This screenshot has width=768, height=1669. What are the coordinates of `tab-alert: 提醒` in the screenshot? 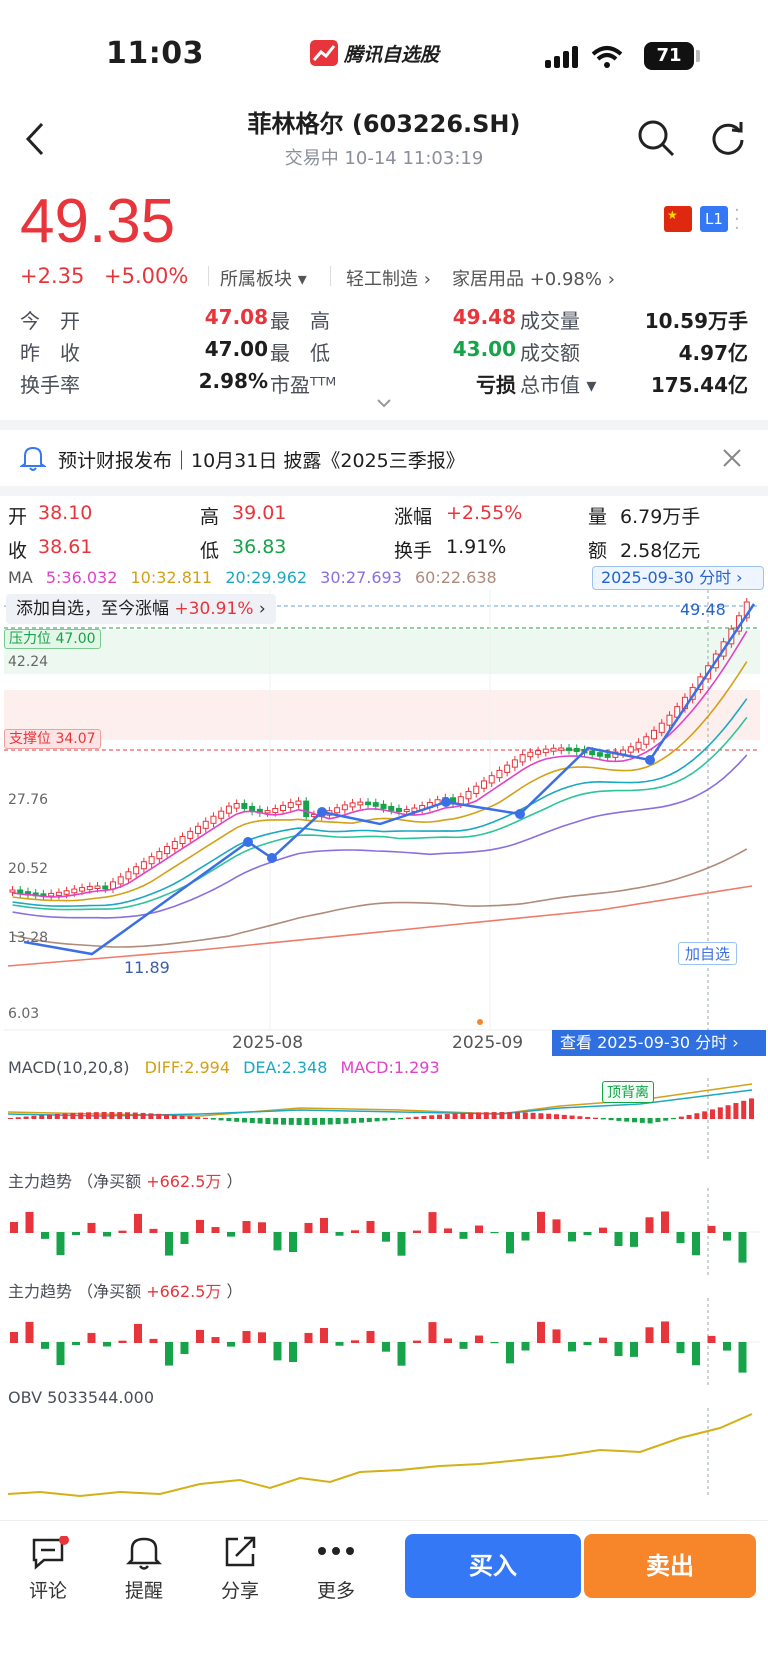 It's located at (143, 1591).